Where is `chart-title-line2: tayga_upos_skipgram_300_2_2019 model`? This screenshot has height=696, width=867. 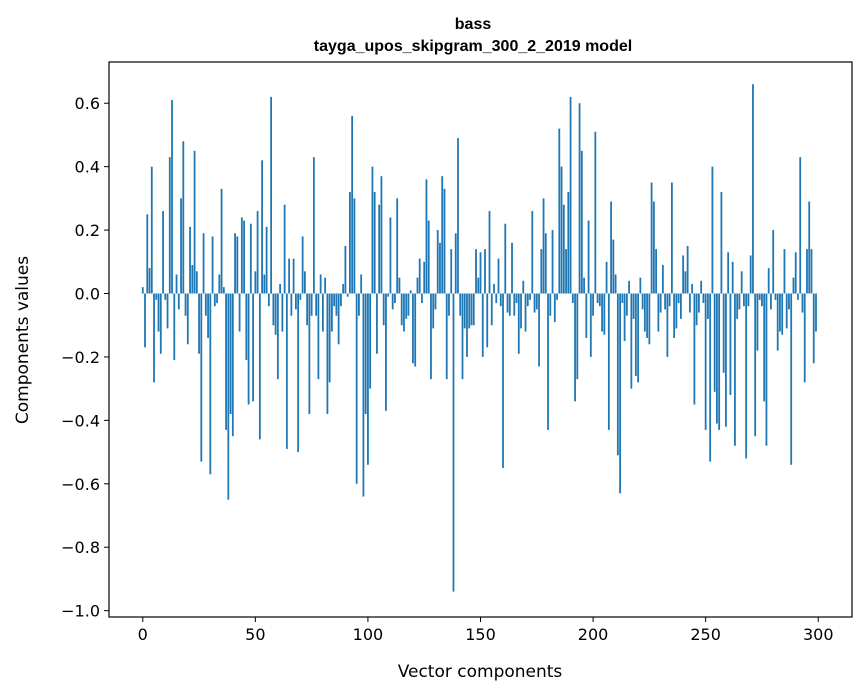
chart-title-line2: tayga_upos_skipgram_300_2_2019 model is located at coordinates (473, 46).